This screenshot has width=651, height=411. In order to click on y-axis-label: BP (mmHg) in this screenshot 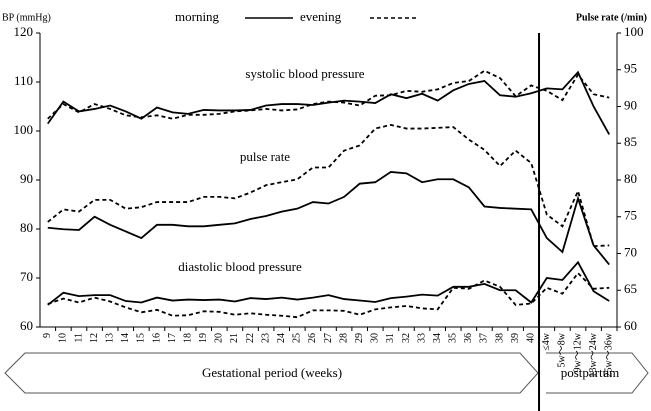, I will do `click(26, 17)`.